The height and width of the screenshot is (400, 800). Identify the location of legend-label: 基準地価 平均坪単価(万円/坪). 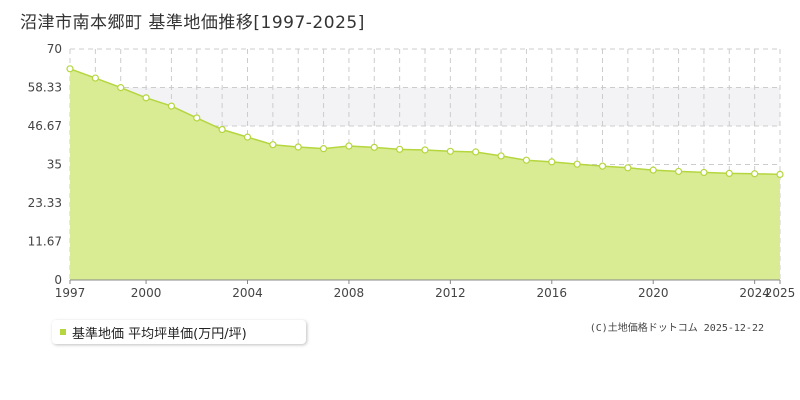
(159, 334).